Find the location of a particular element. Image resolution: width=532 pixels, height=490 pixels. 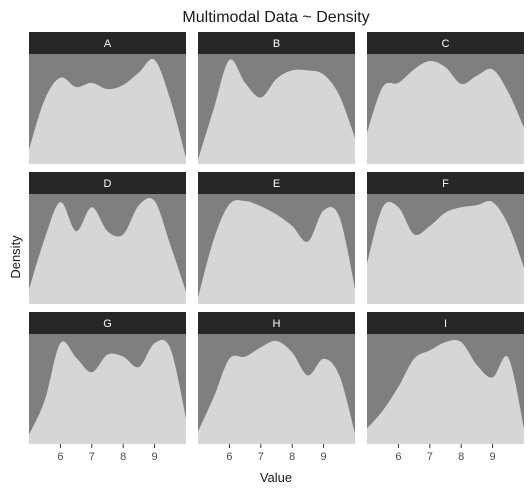

facet-strip-label: G is located at coordinates (107, 324).